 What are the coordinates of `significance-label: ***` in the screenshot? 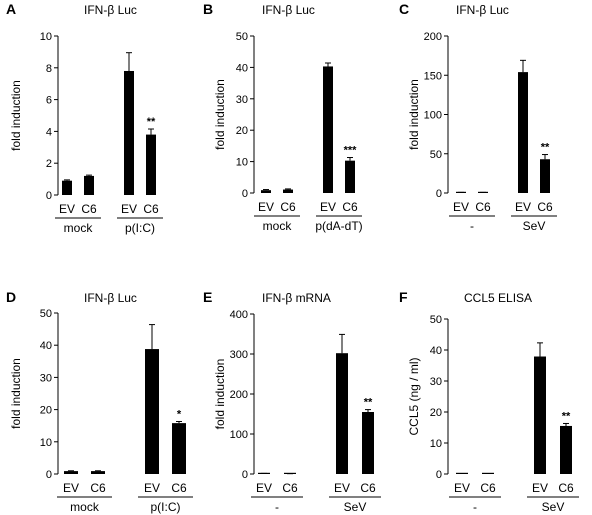 It's located at (351, 151).